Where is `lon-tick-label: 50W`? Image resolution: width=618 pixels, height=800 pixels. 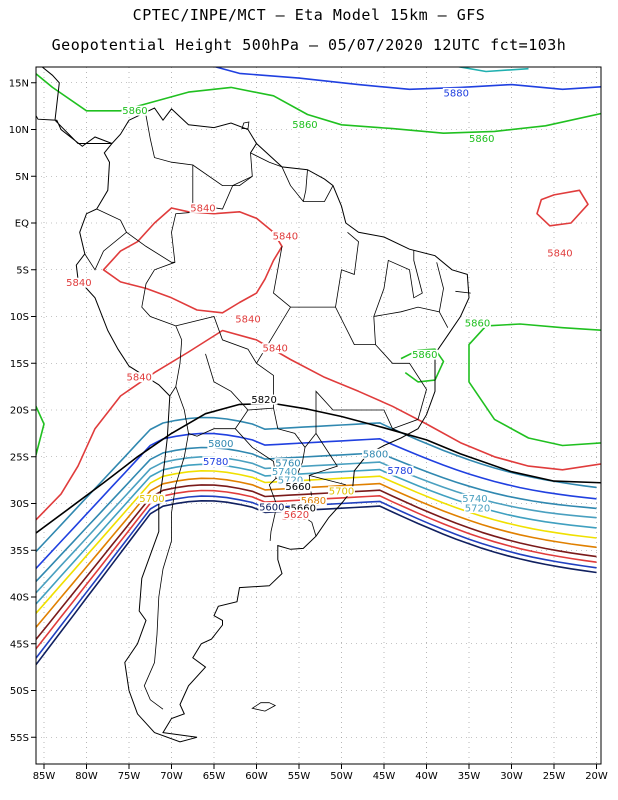
lon-tick-label: 50W is located at coordinates (341, 776).